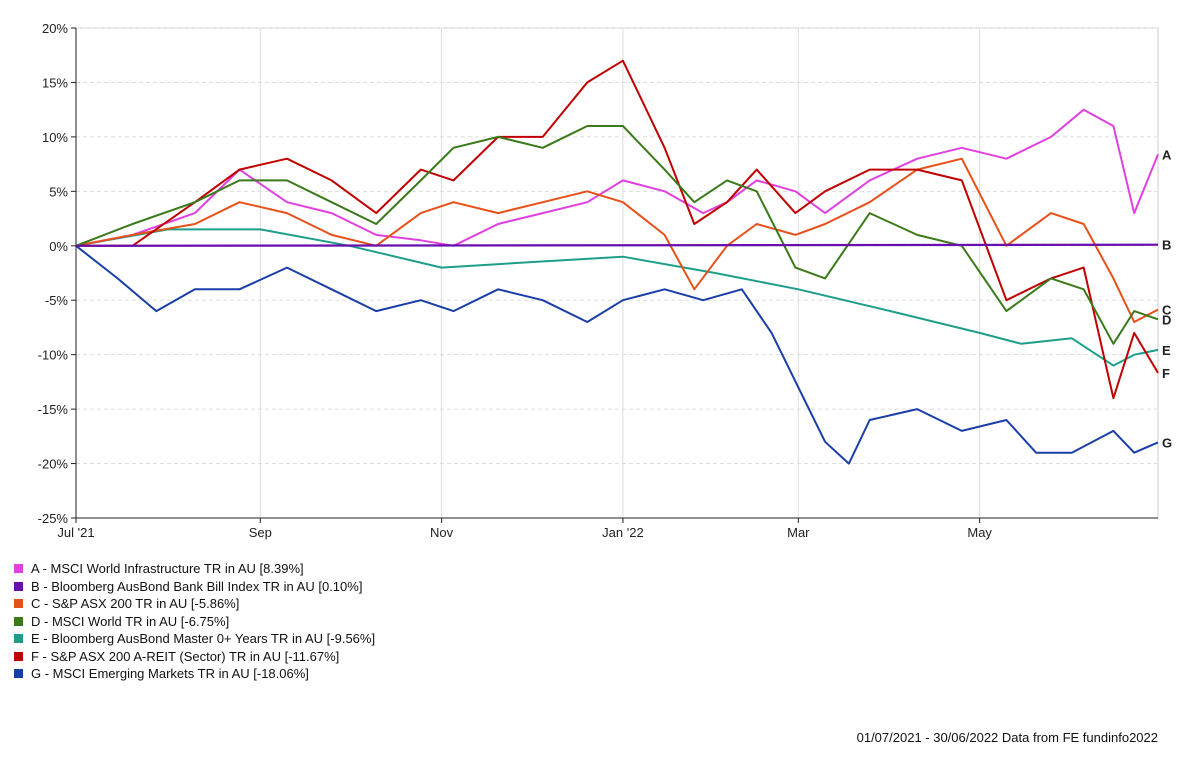 The image size is (1194, 762). Describe the element at coordinates (1167, 154) in the screenshot. I see `series-end-label-a: A` at that location.